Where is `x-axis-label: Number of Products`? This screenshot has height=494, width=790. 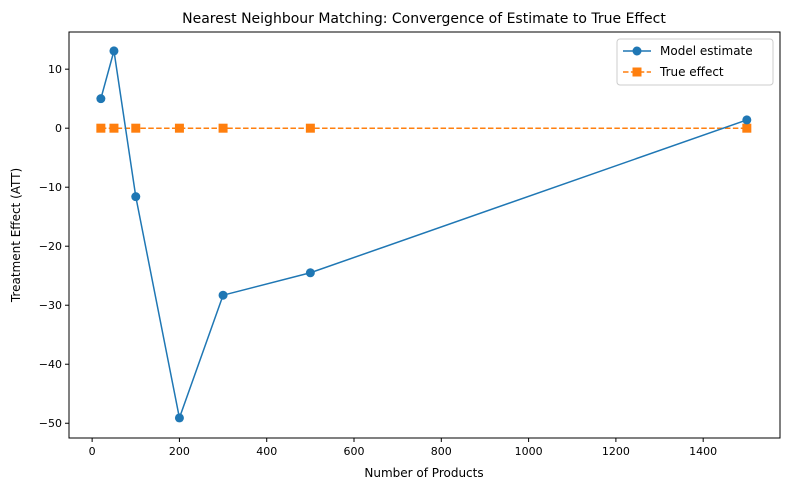
x-axis-label: Number of Products is located at coordinates (423, 473).